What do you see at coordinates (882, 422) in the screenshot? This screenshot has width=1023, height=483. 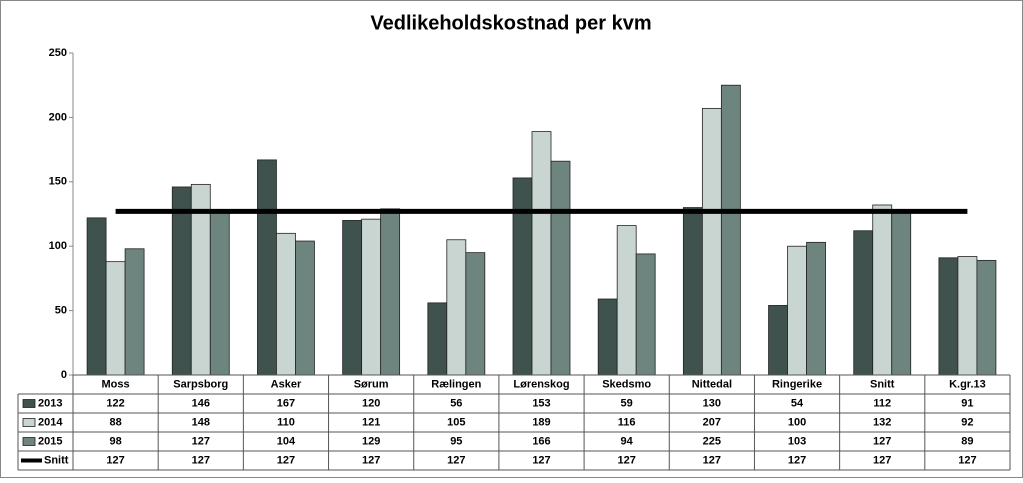 I see `table-value: 132` at bounding box center [882, 422].